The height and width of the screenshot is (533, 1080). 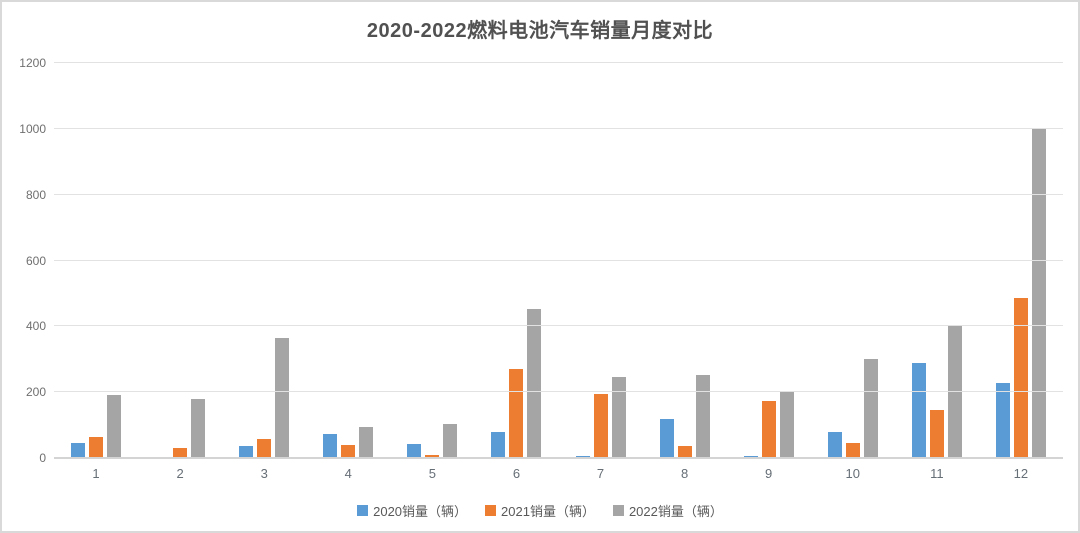 What do you see at coordinates (420, 511) in the screenshot?
I see `legend-label-2020: 2020销量（辆）` at bounding box center [420, 511].